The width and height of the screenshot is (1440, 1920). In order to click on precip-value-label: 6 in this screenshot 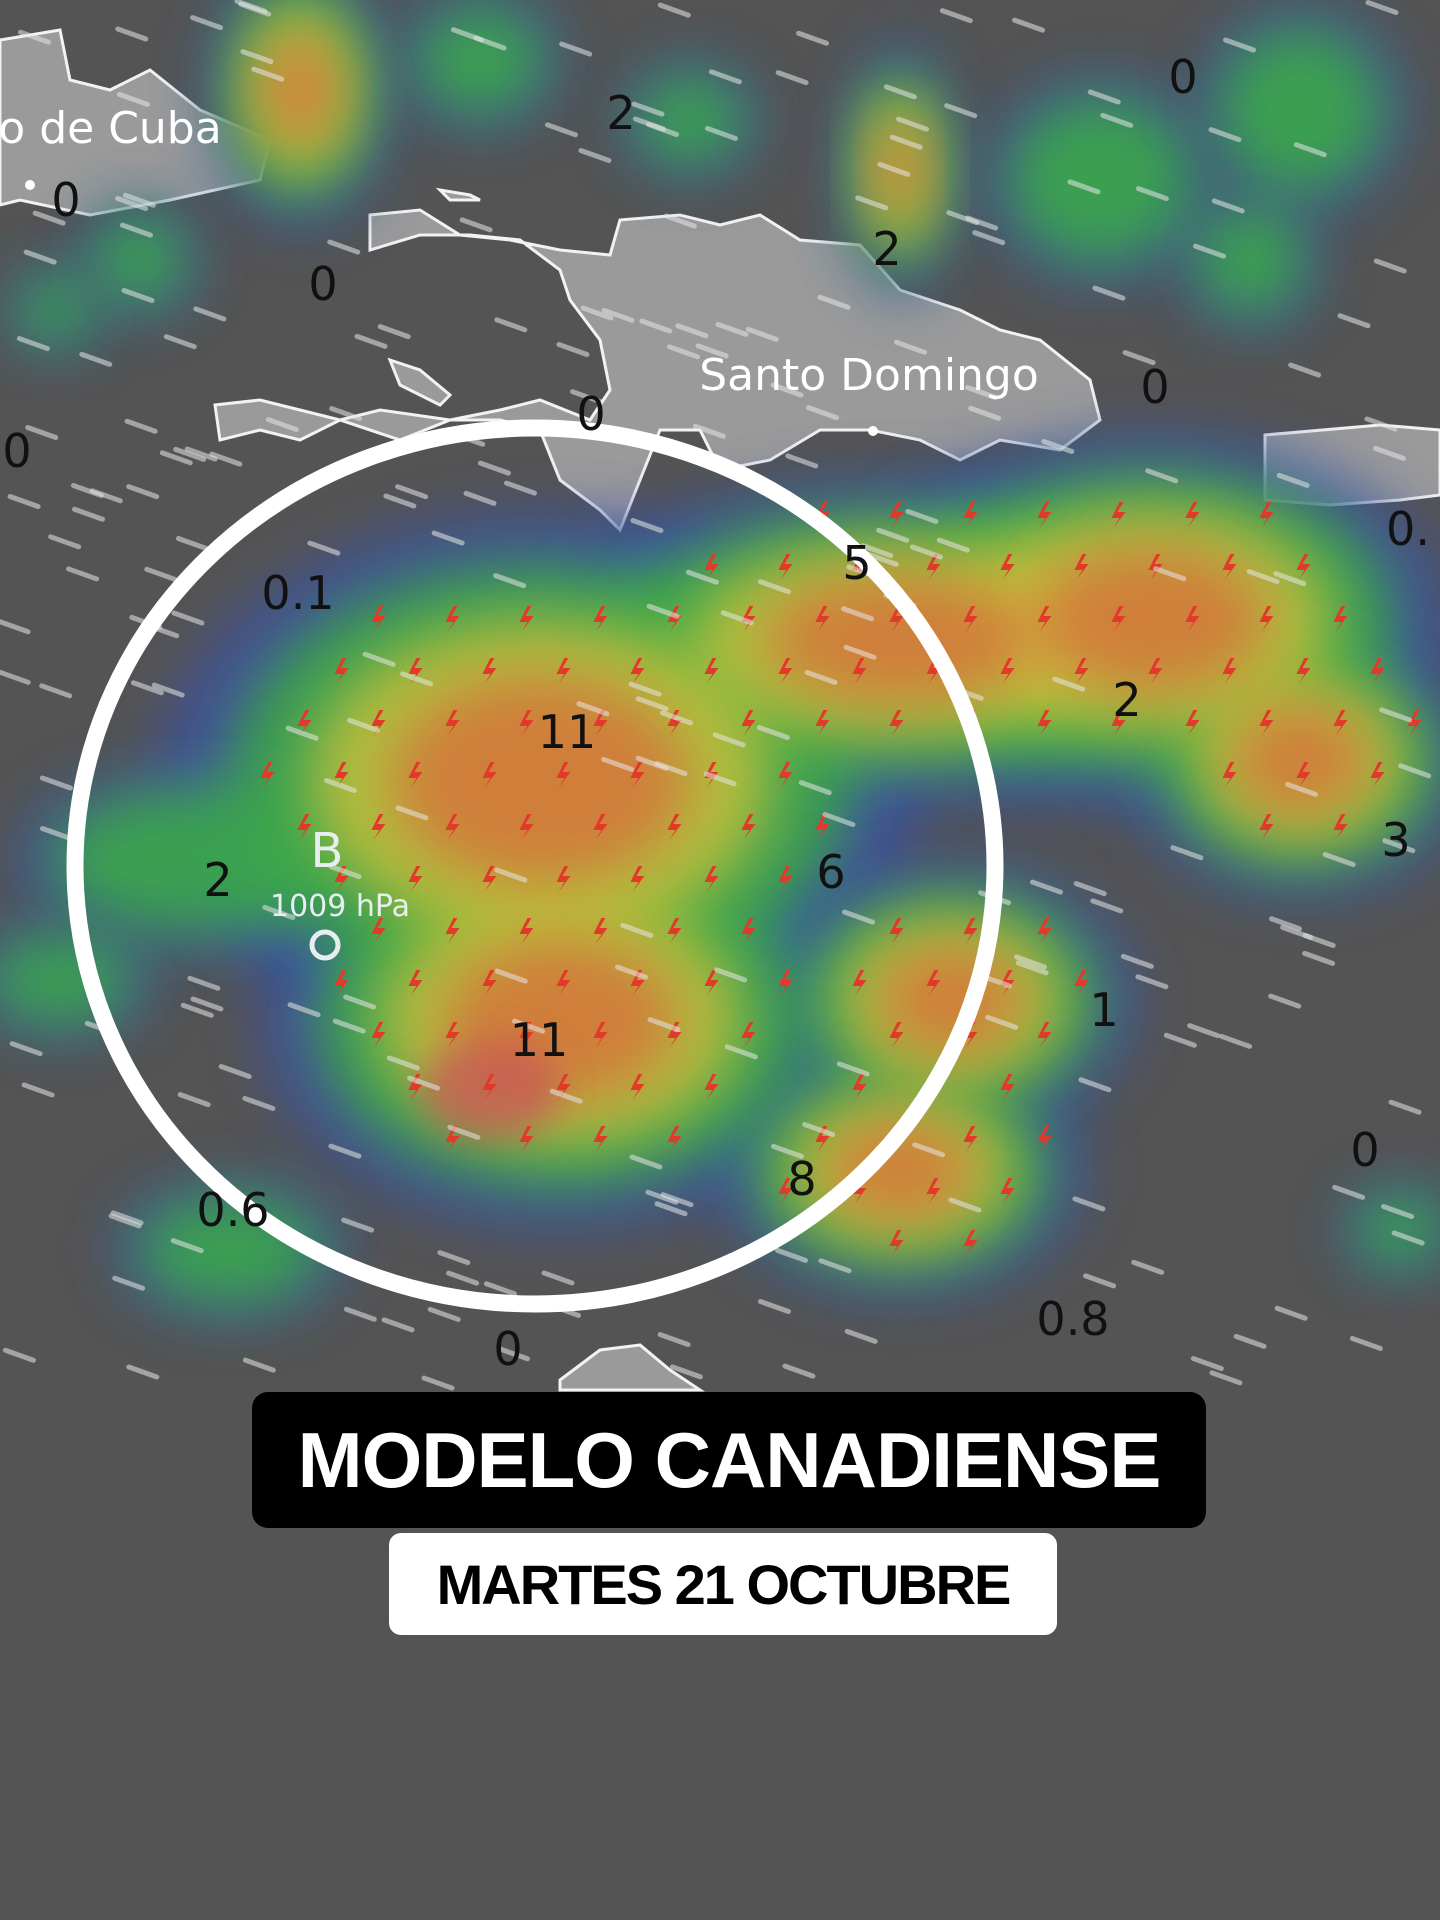, I will do `click(831, 872)`.